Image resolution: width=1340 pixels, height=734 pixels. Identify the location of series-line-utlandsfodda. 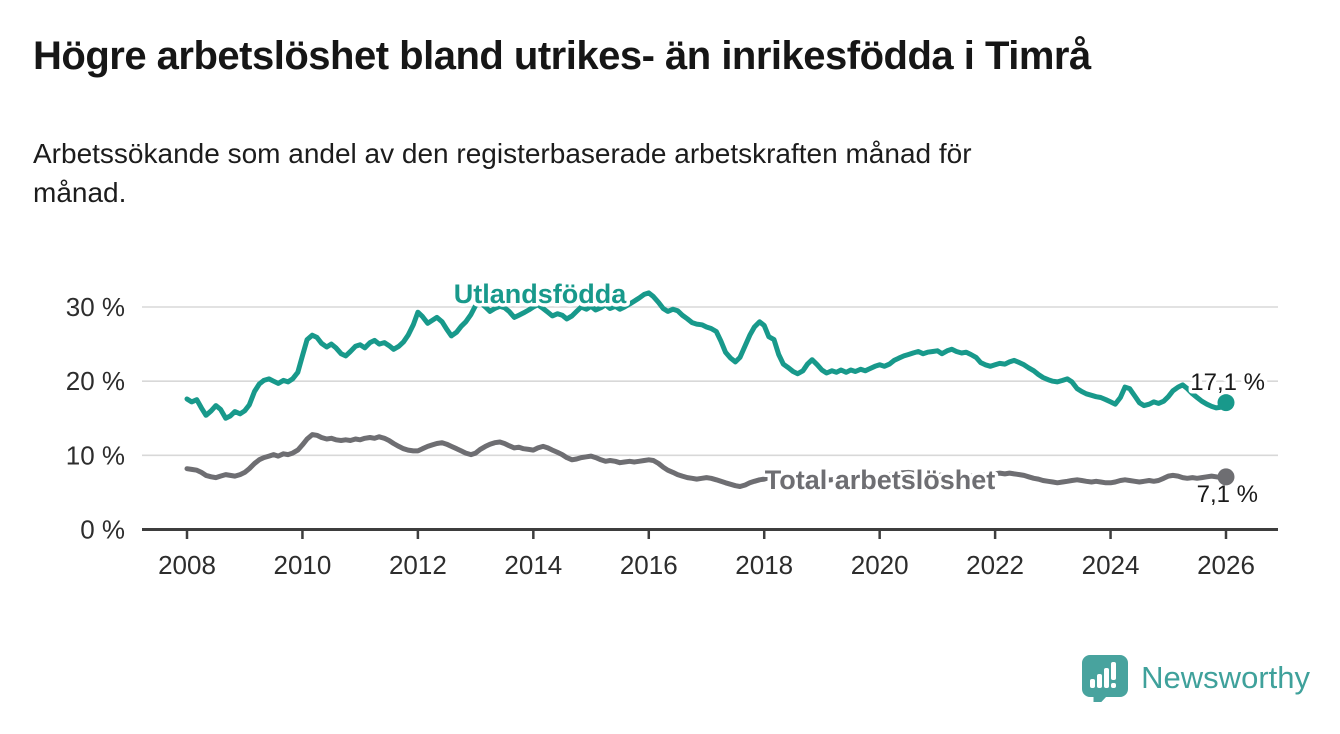
(706, 355).